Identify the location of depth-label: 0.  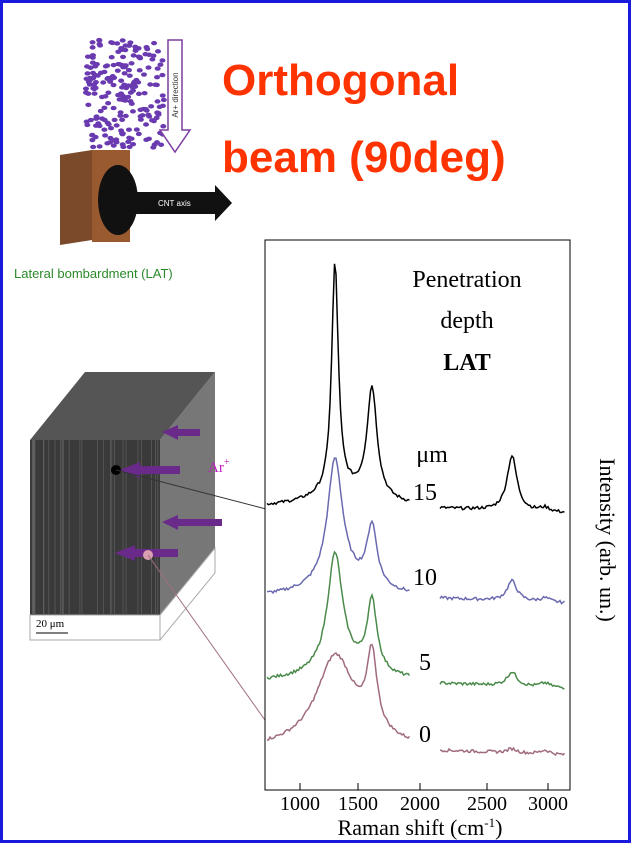
(425, 735).